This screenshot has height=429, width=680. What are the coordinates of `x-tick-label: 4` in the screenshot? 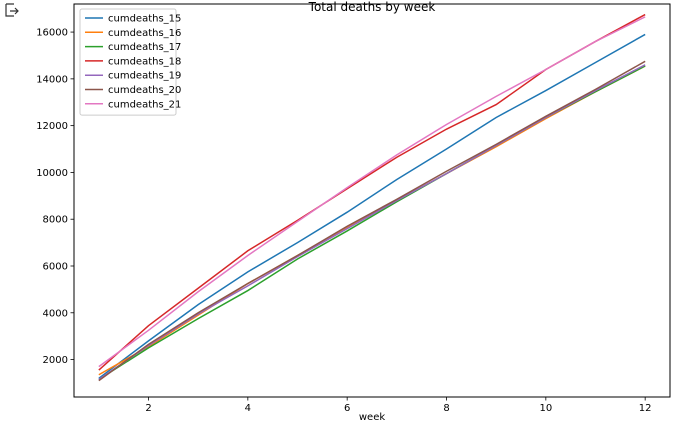 It's located at (248, 408).